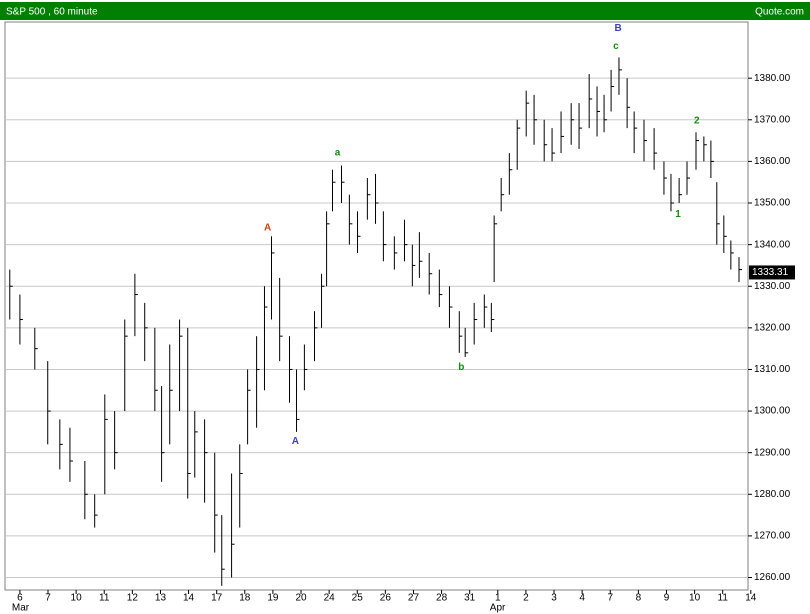  I want to click on last-price-label: 1333.31, so click(770, 272).